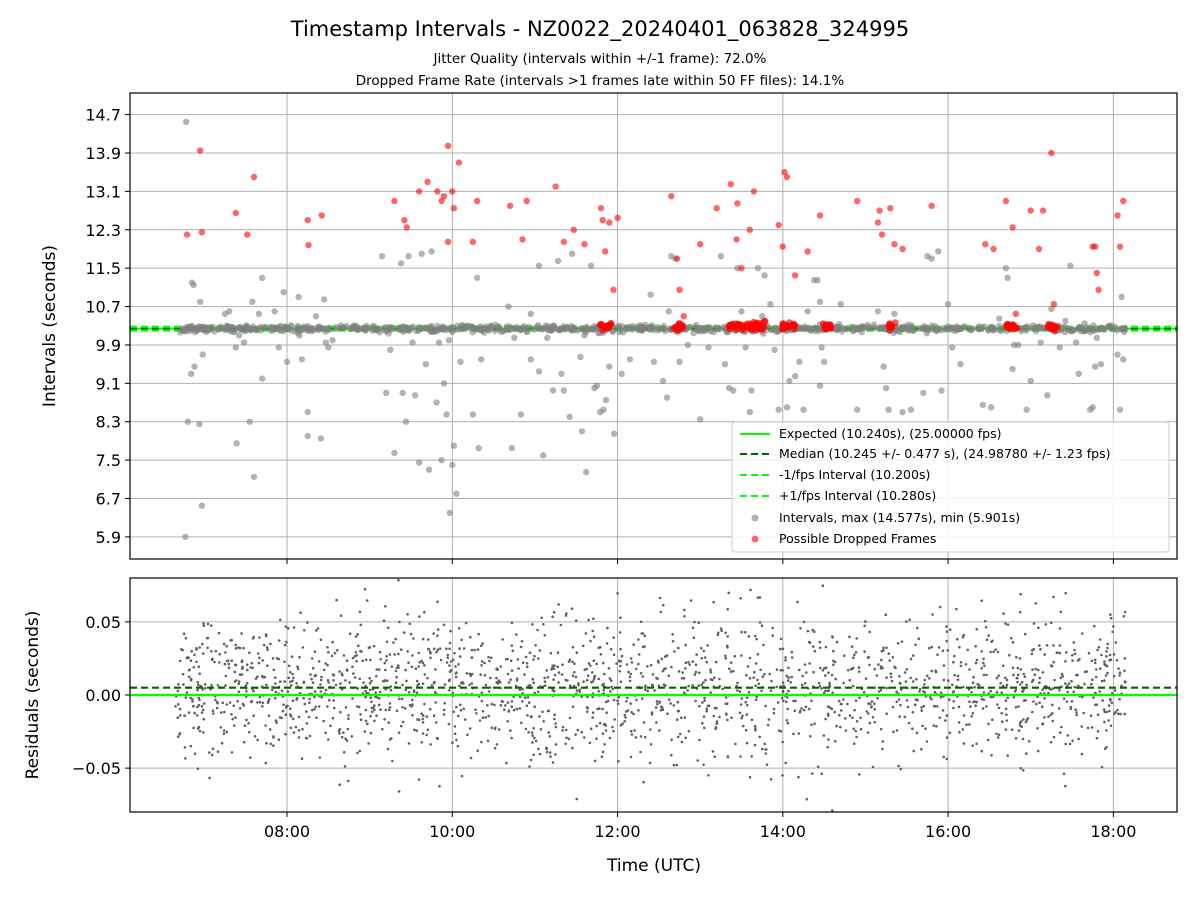 This screenshot has width=1200, height=900. I want to click on residuals-y-tick-label: 0.00, so click(103, 695).